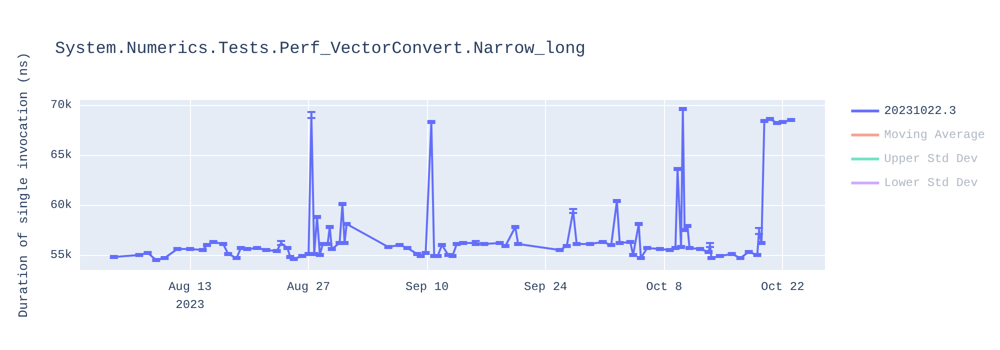 The image size is (1000, 350). I want to click on chart-title: System.Numerics.Tests.Perf_VectorConvert.Narrow_long, so click(320, 49).